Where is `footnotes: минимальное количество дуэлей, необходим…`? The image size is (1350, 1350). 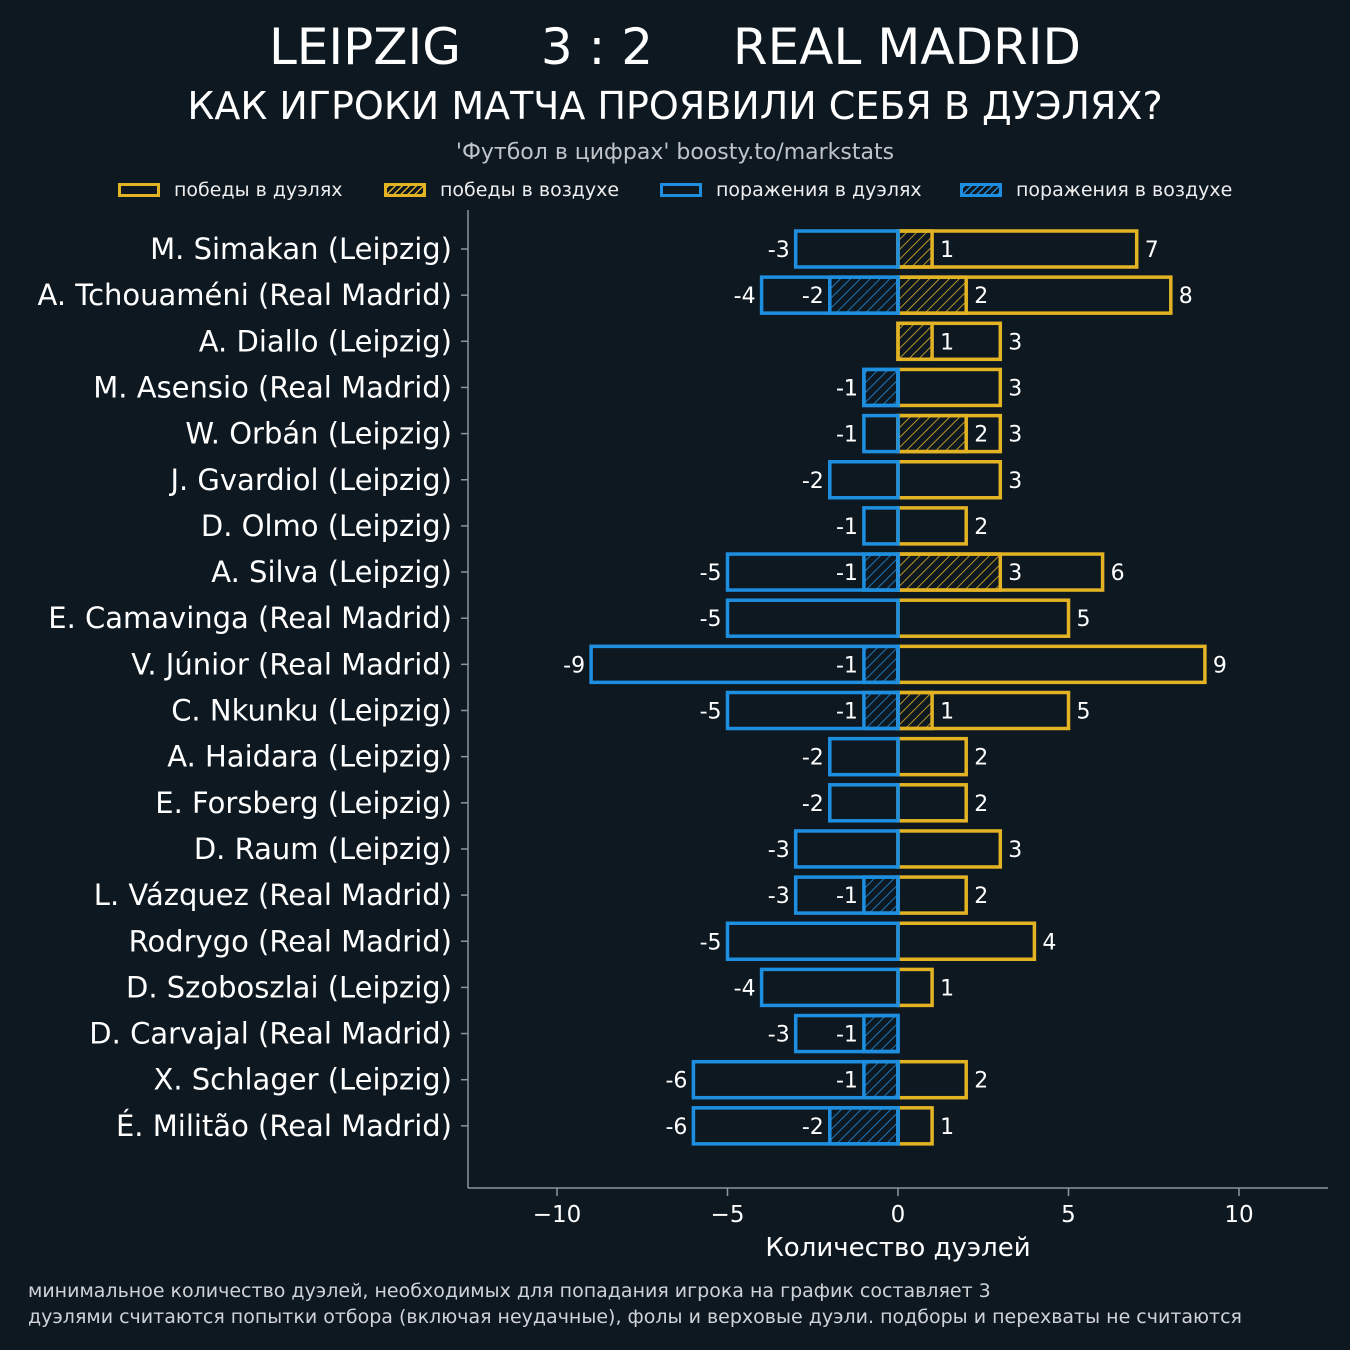
footnotes: минимальное количество дуэлей, необходим… is located at coordinates (635, 1304).